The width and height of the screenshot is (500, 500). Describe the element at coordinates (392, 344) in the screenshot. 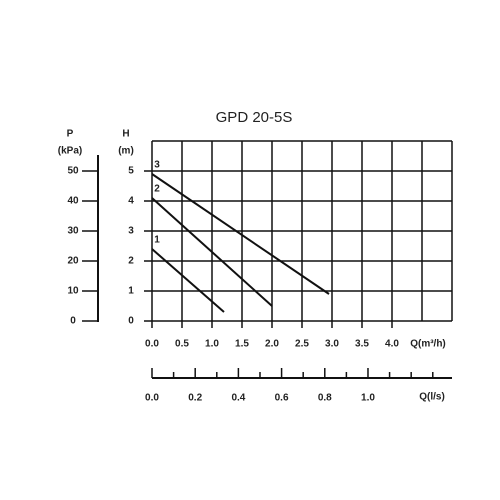

I see `x-tick-label: 4.0` at that location.